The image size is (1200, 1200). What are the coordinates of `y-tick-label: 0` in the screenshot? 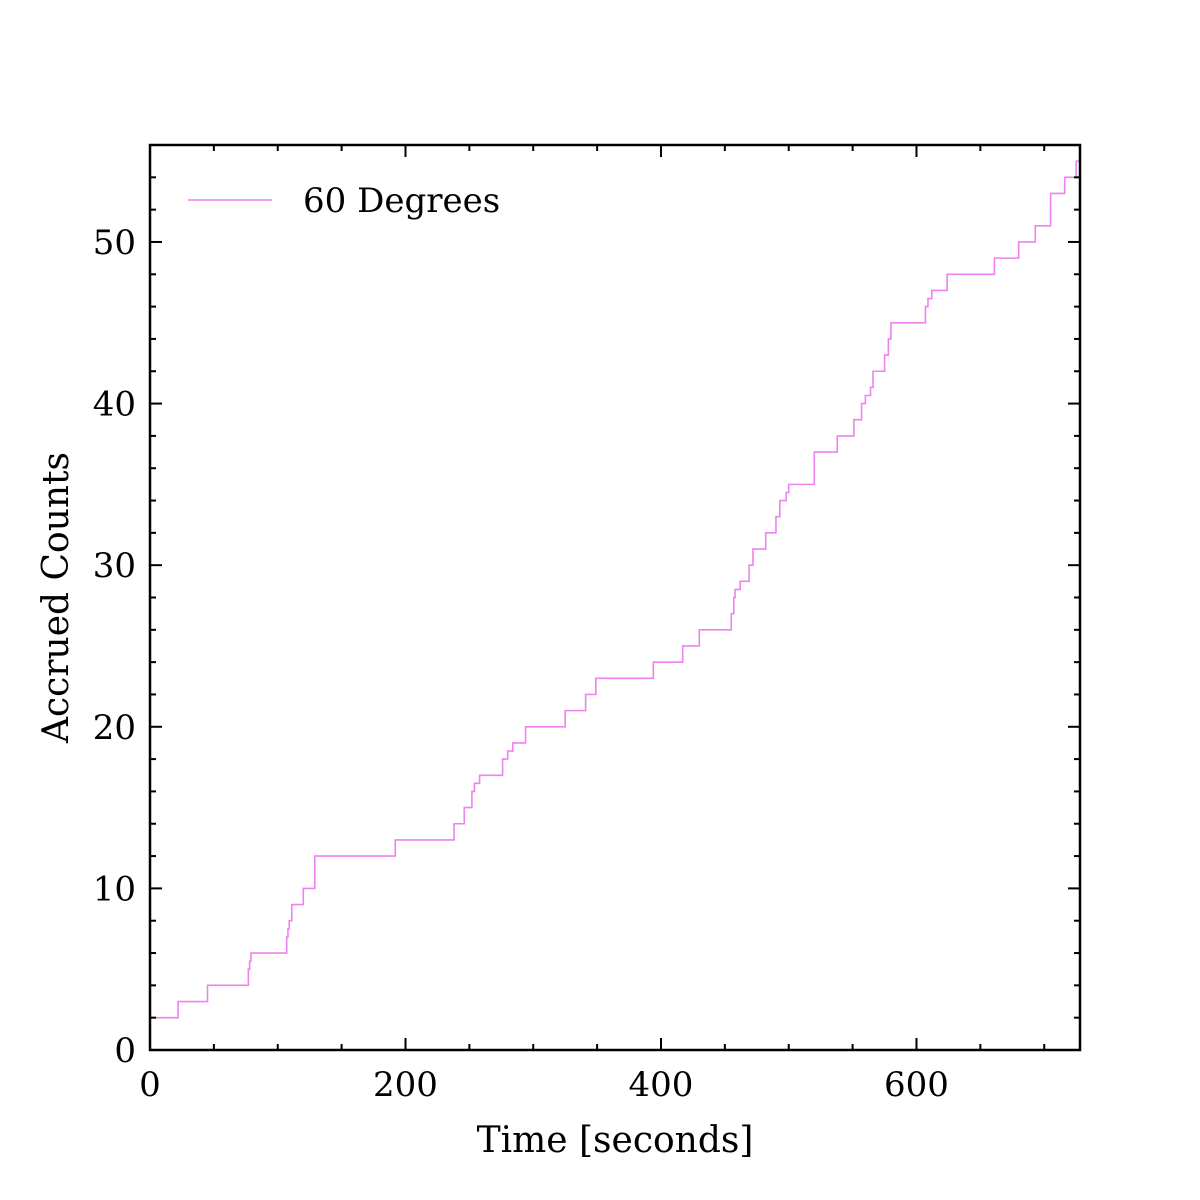 It's located at (125, 1051).